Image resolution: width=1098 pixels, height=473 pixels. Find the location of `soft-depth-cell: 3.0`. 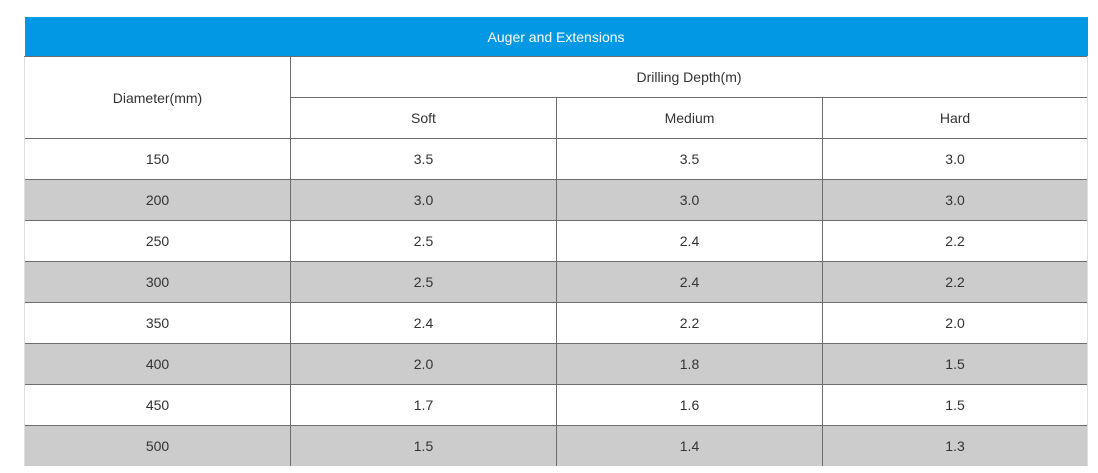

soft-depth-cell: 3.0 is located at coordinates (423, 200).